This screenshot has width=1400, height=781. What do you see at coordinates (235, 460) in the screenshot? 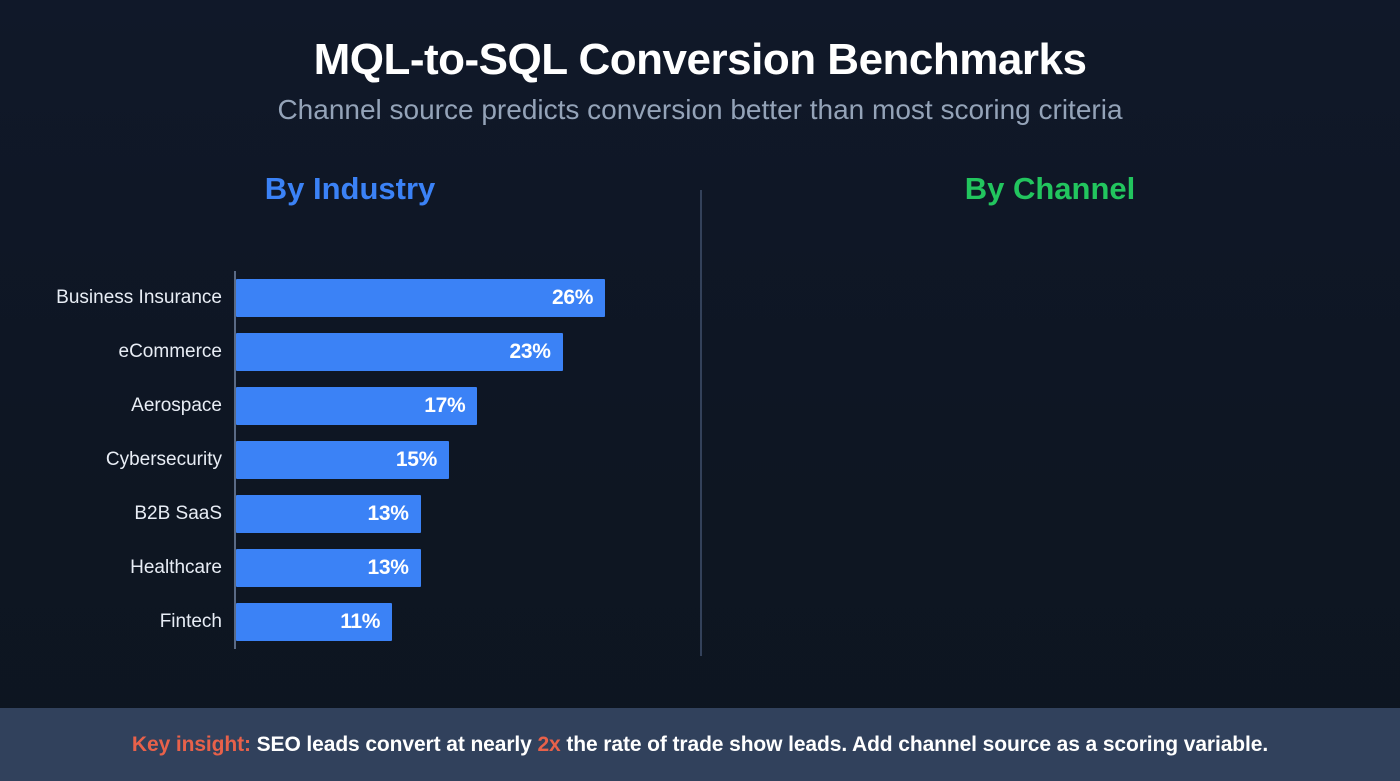
I see `y-axis-line-industry` at bounding box center [235, 460].